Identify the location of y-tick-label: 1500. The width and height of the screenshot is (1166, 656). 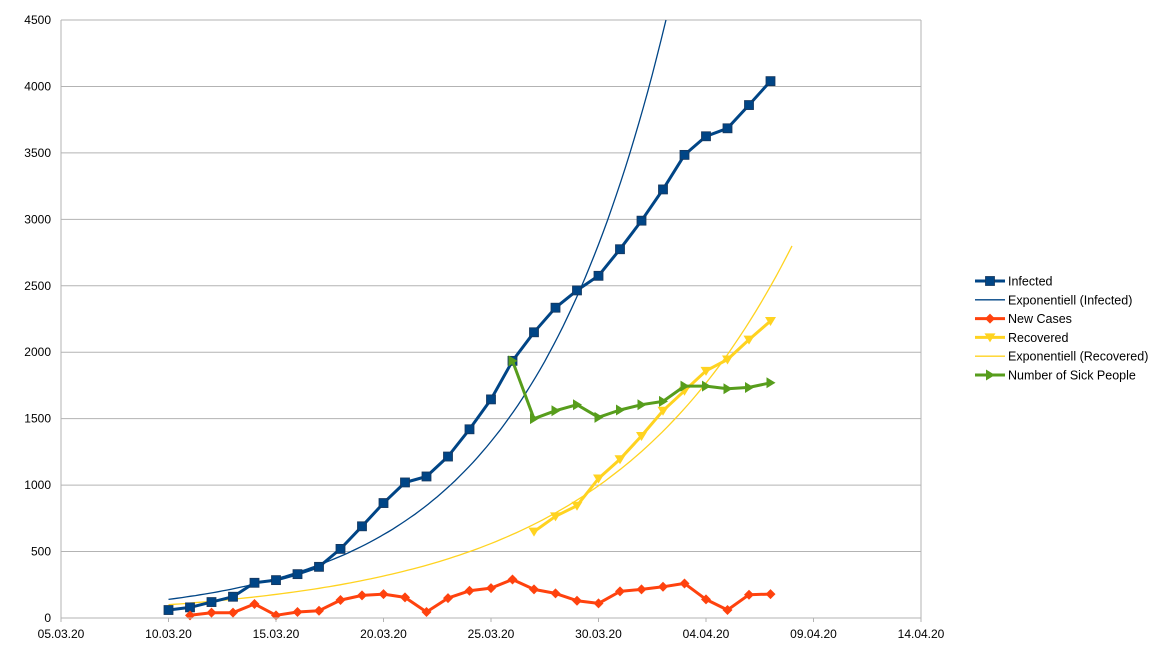
(37, 419).